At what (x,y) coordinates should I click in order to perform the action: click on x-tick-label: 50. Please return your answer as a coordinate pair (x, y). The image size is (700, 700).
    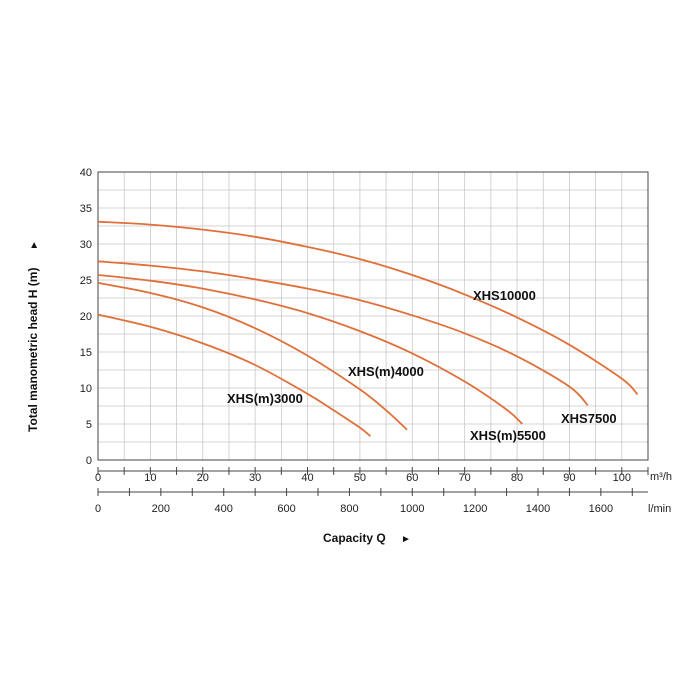
    Looking at the image, I should click on (360, 478).